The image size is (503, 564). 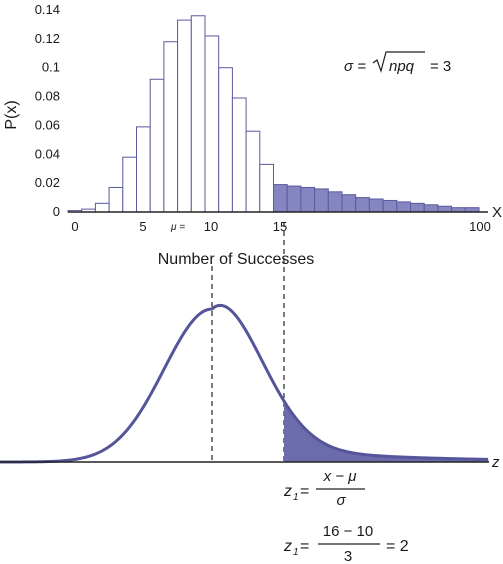 I want to click on formula1-numerator: x − μ, so click(x=340, y=476).